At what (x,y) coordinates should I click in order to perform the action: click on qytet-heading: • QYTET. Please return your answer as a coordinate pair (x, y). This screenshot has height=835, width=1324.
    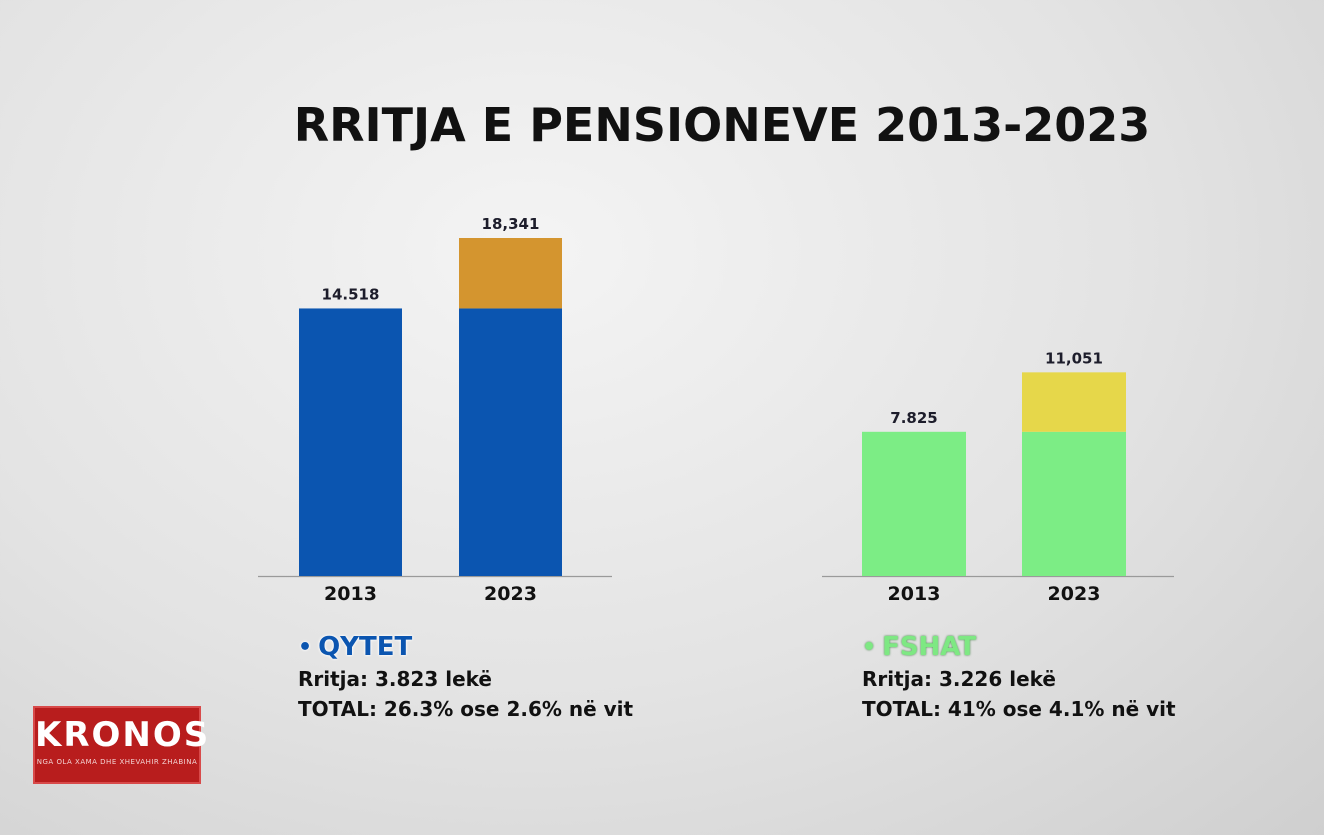
    Looking at the image, I should click on (465, 647).